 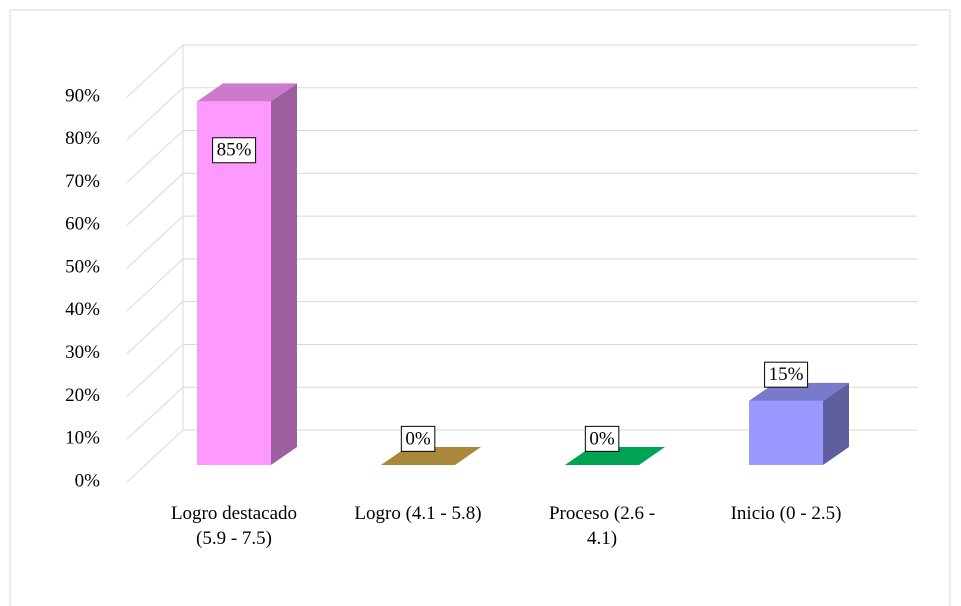 What do you see at coordinates (88, 480) in the screenshot?
I see `y-tick-label: 0%` at bounding box center [88, 480].